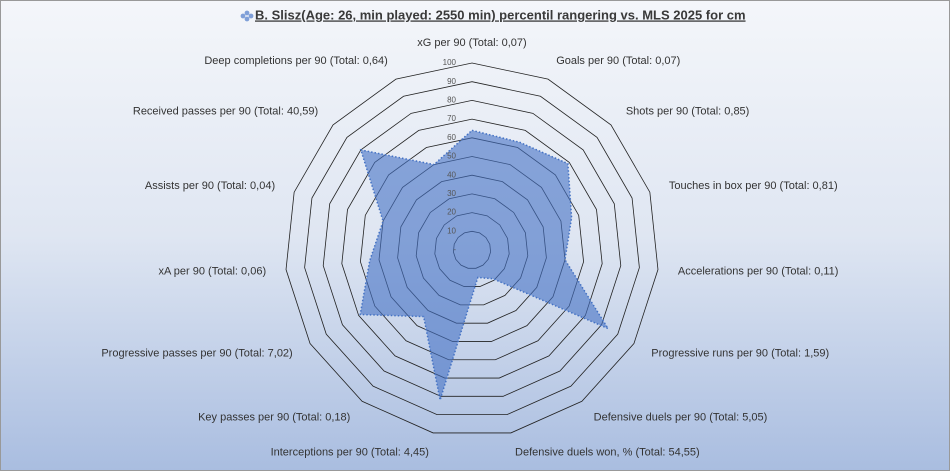 The image size is (950, 471). Describe the element at coordinates (451, 156) in the screenshot. I see `tick-label: 50` at that location.